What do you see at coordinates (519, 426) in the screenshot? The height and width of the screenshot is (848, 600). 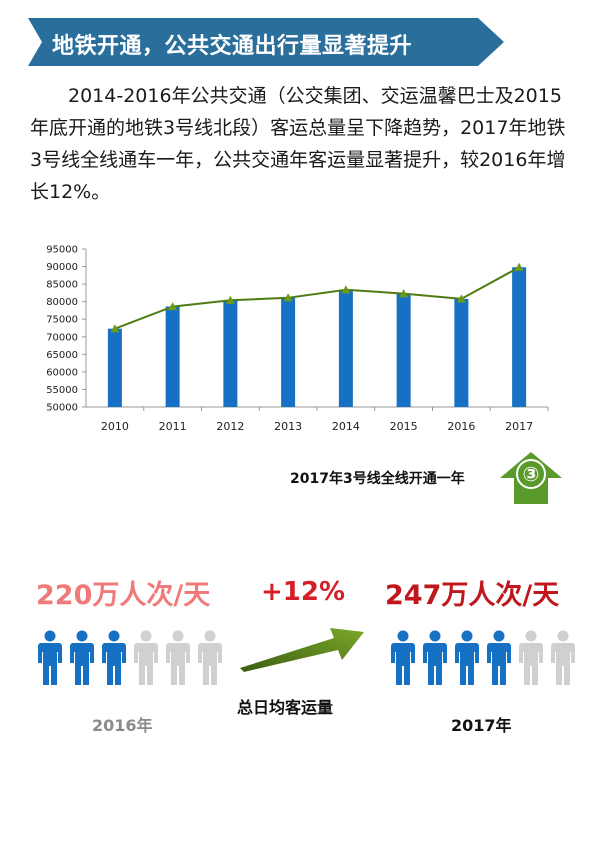 I see `x-tick-label: 2017` at bounding box center [519, 426].